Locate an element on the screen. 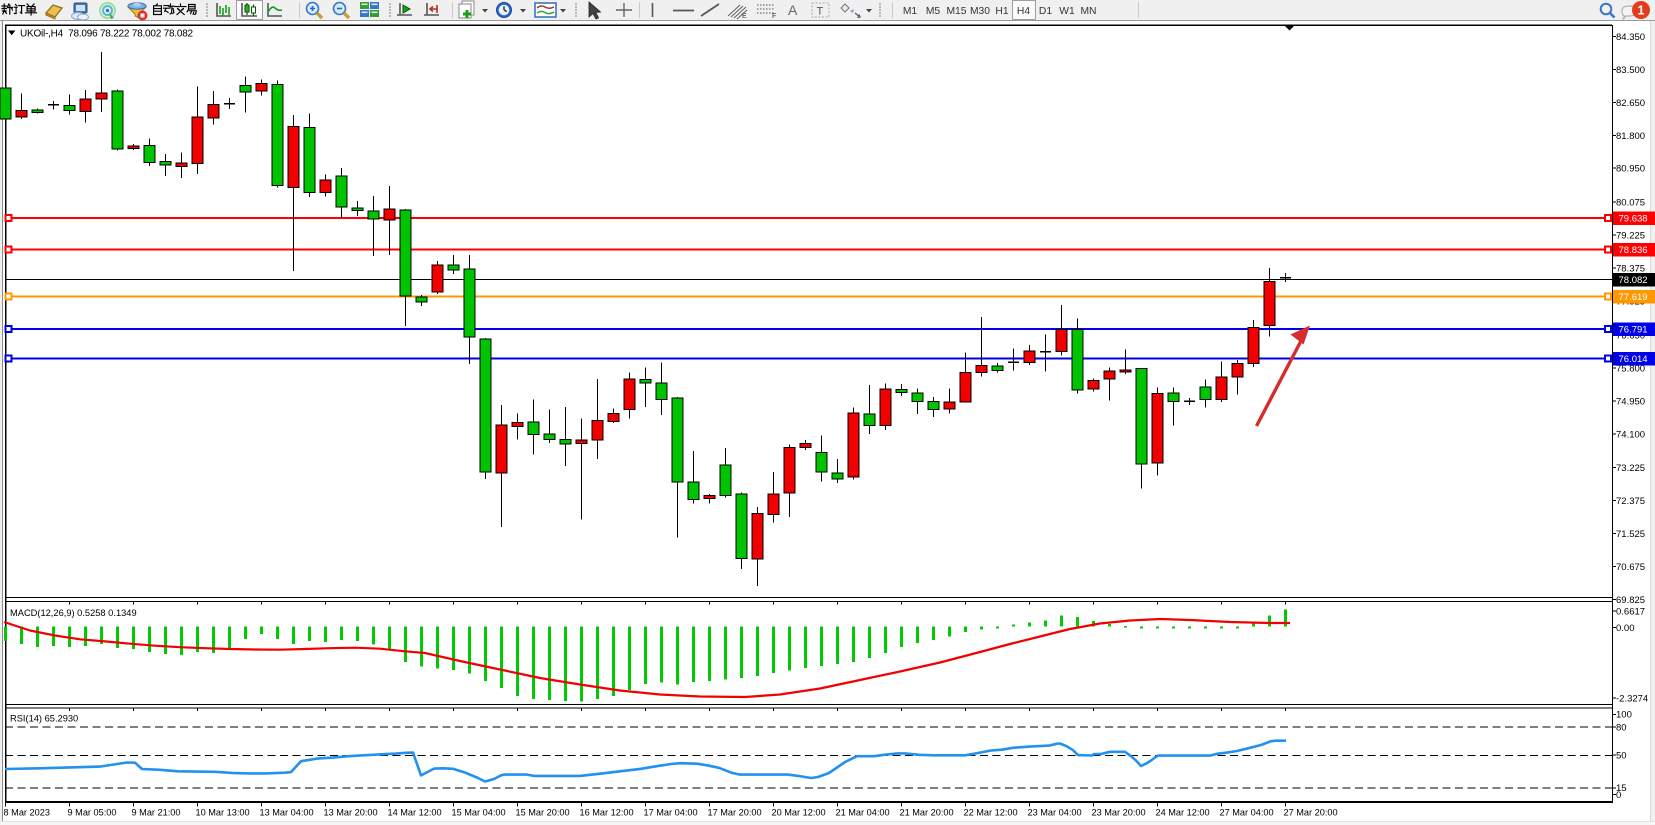  svg-text: 76.014 is located at coordinates (1633, 359).